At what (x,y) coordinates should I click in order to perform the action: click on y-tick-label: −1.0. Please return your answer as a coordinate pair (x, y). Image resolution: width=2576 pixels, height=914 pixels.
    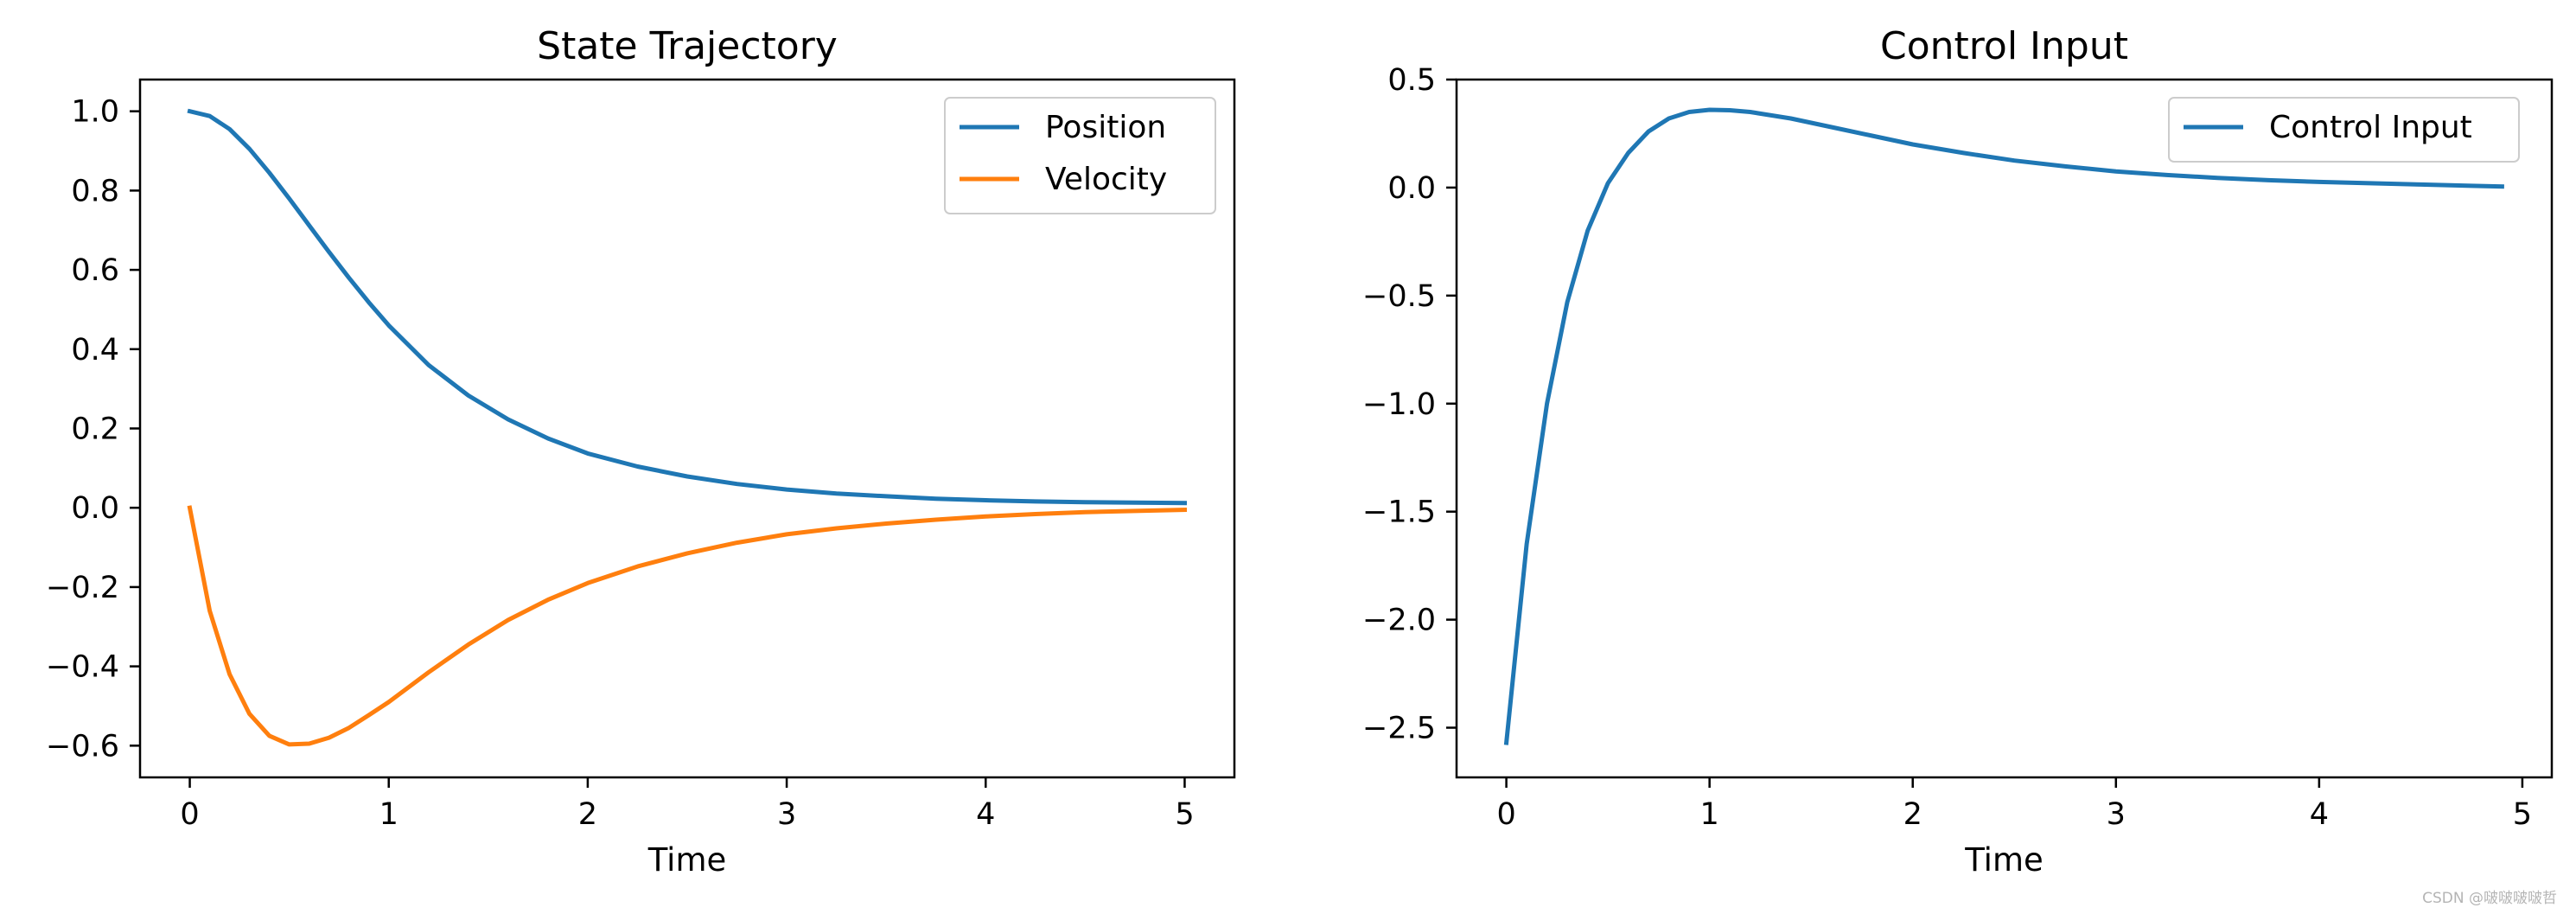
    Looking at the image, I should click on (1399, 404).